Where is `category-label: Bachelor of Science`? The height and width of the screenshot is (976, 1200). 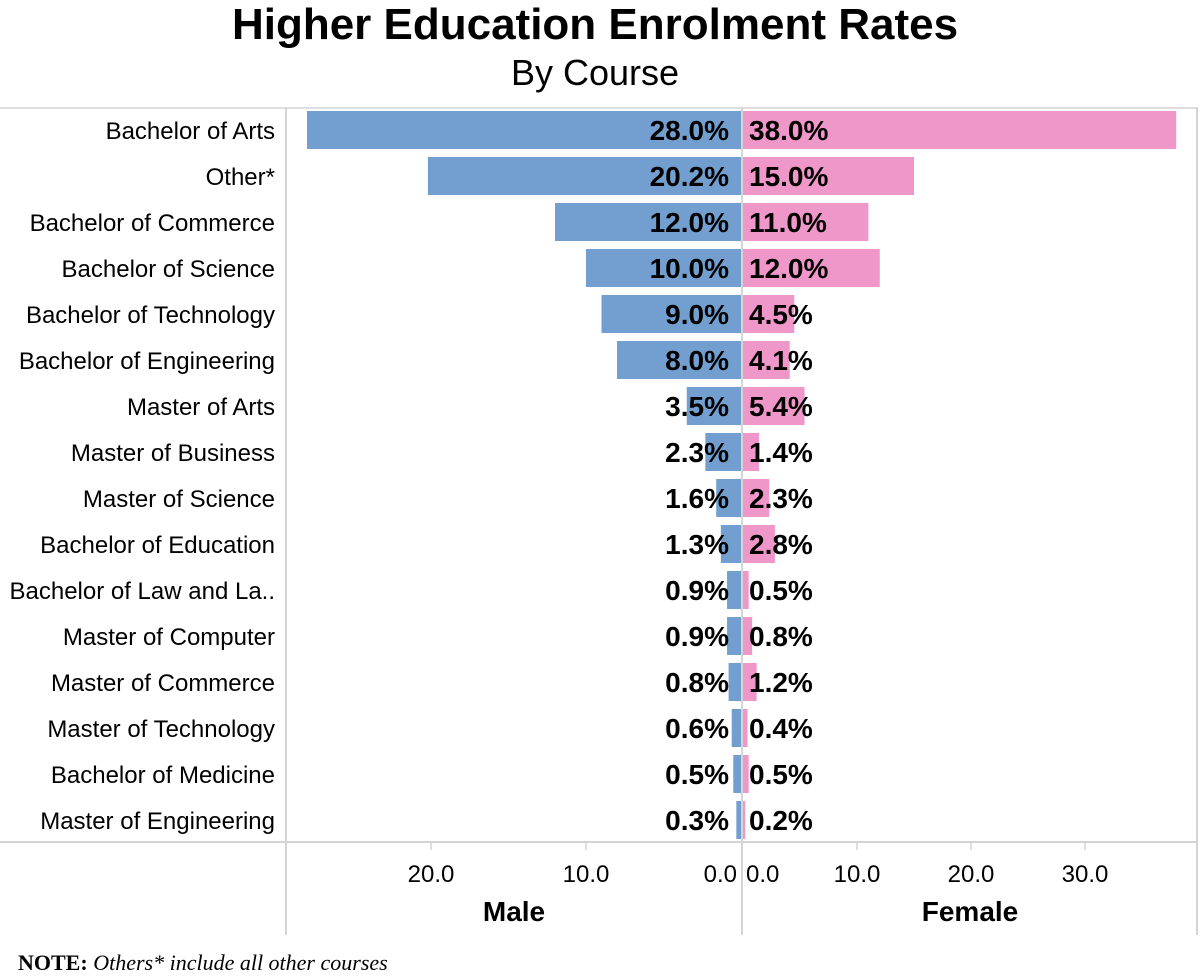 category-label: Bachelor of Science is located at coordinates (168, 269).